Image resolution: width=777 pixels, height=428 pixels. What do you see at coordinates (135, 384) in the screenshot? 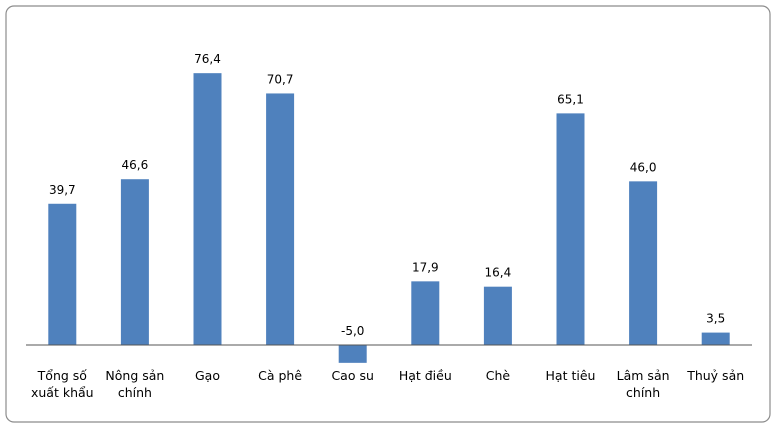
I see `x-tick-label: Nông sản chính` at bounding box center [135, 384].